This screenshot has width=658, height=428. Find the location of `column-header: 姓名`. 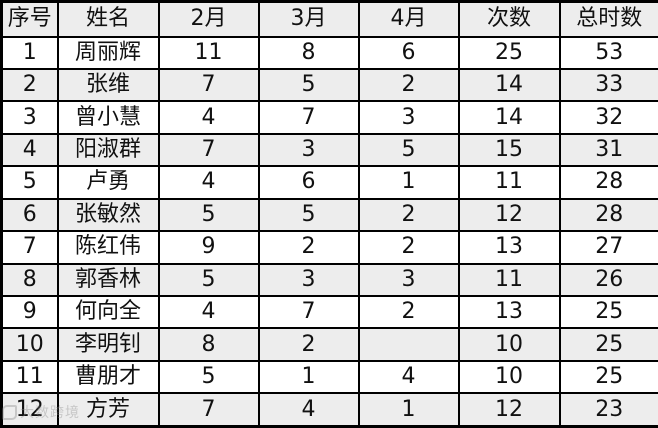

column-header: 姓名 is located at coordinates (108, 19).